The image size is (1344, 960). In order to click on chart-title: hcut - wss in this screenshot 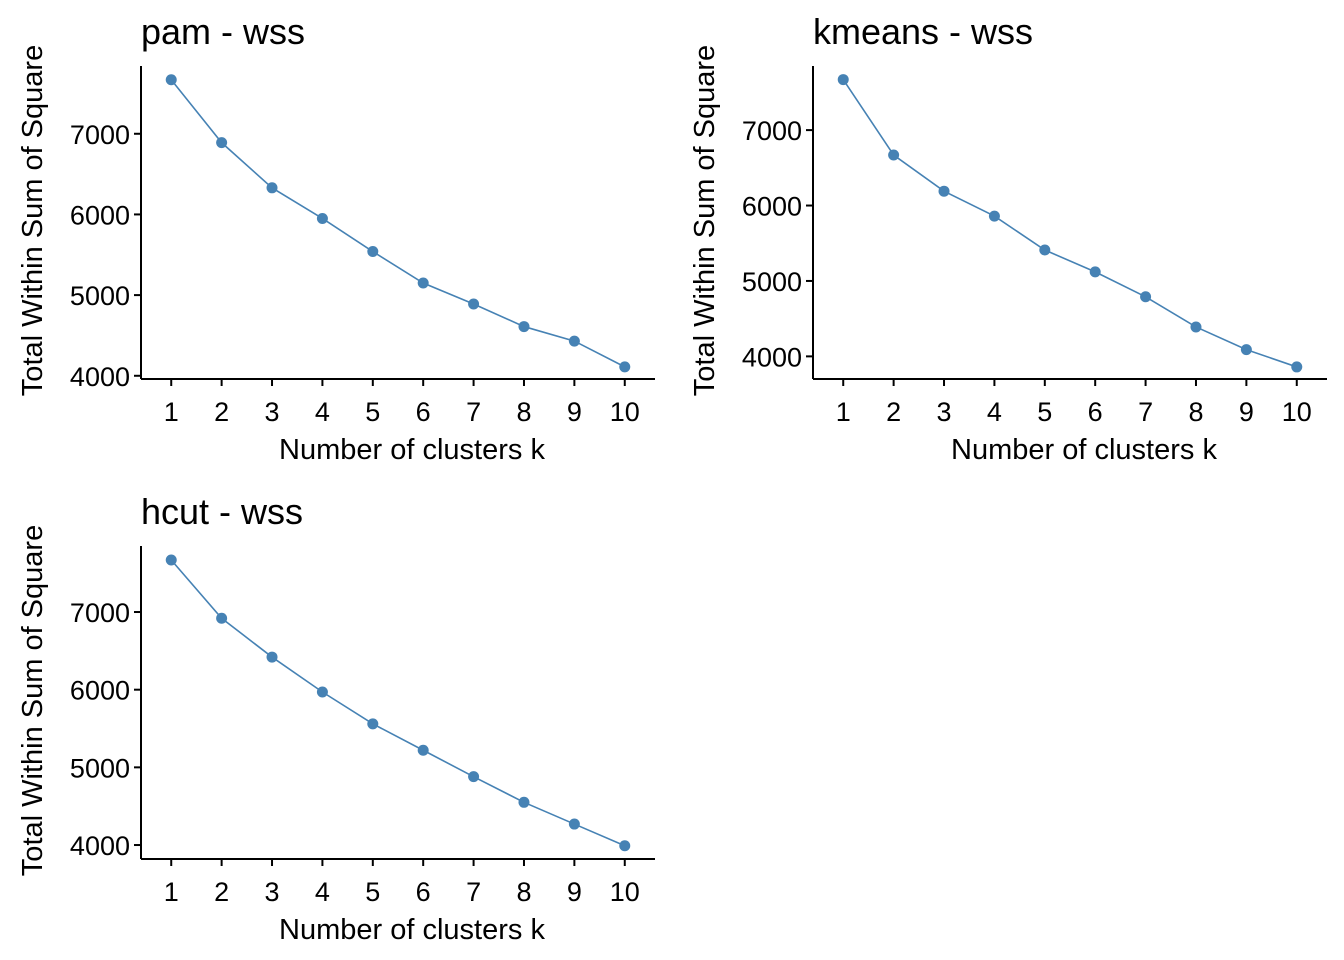, I will do `click(222, 511)`.